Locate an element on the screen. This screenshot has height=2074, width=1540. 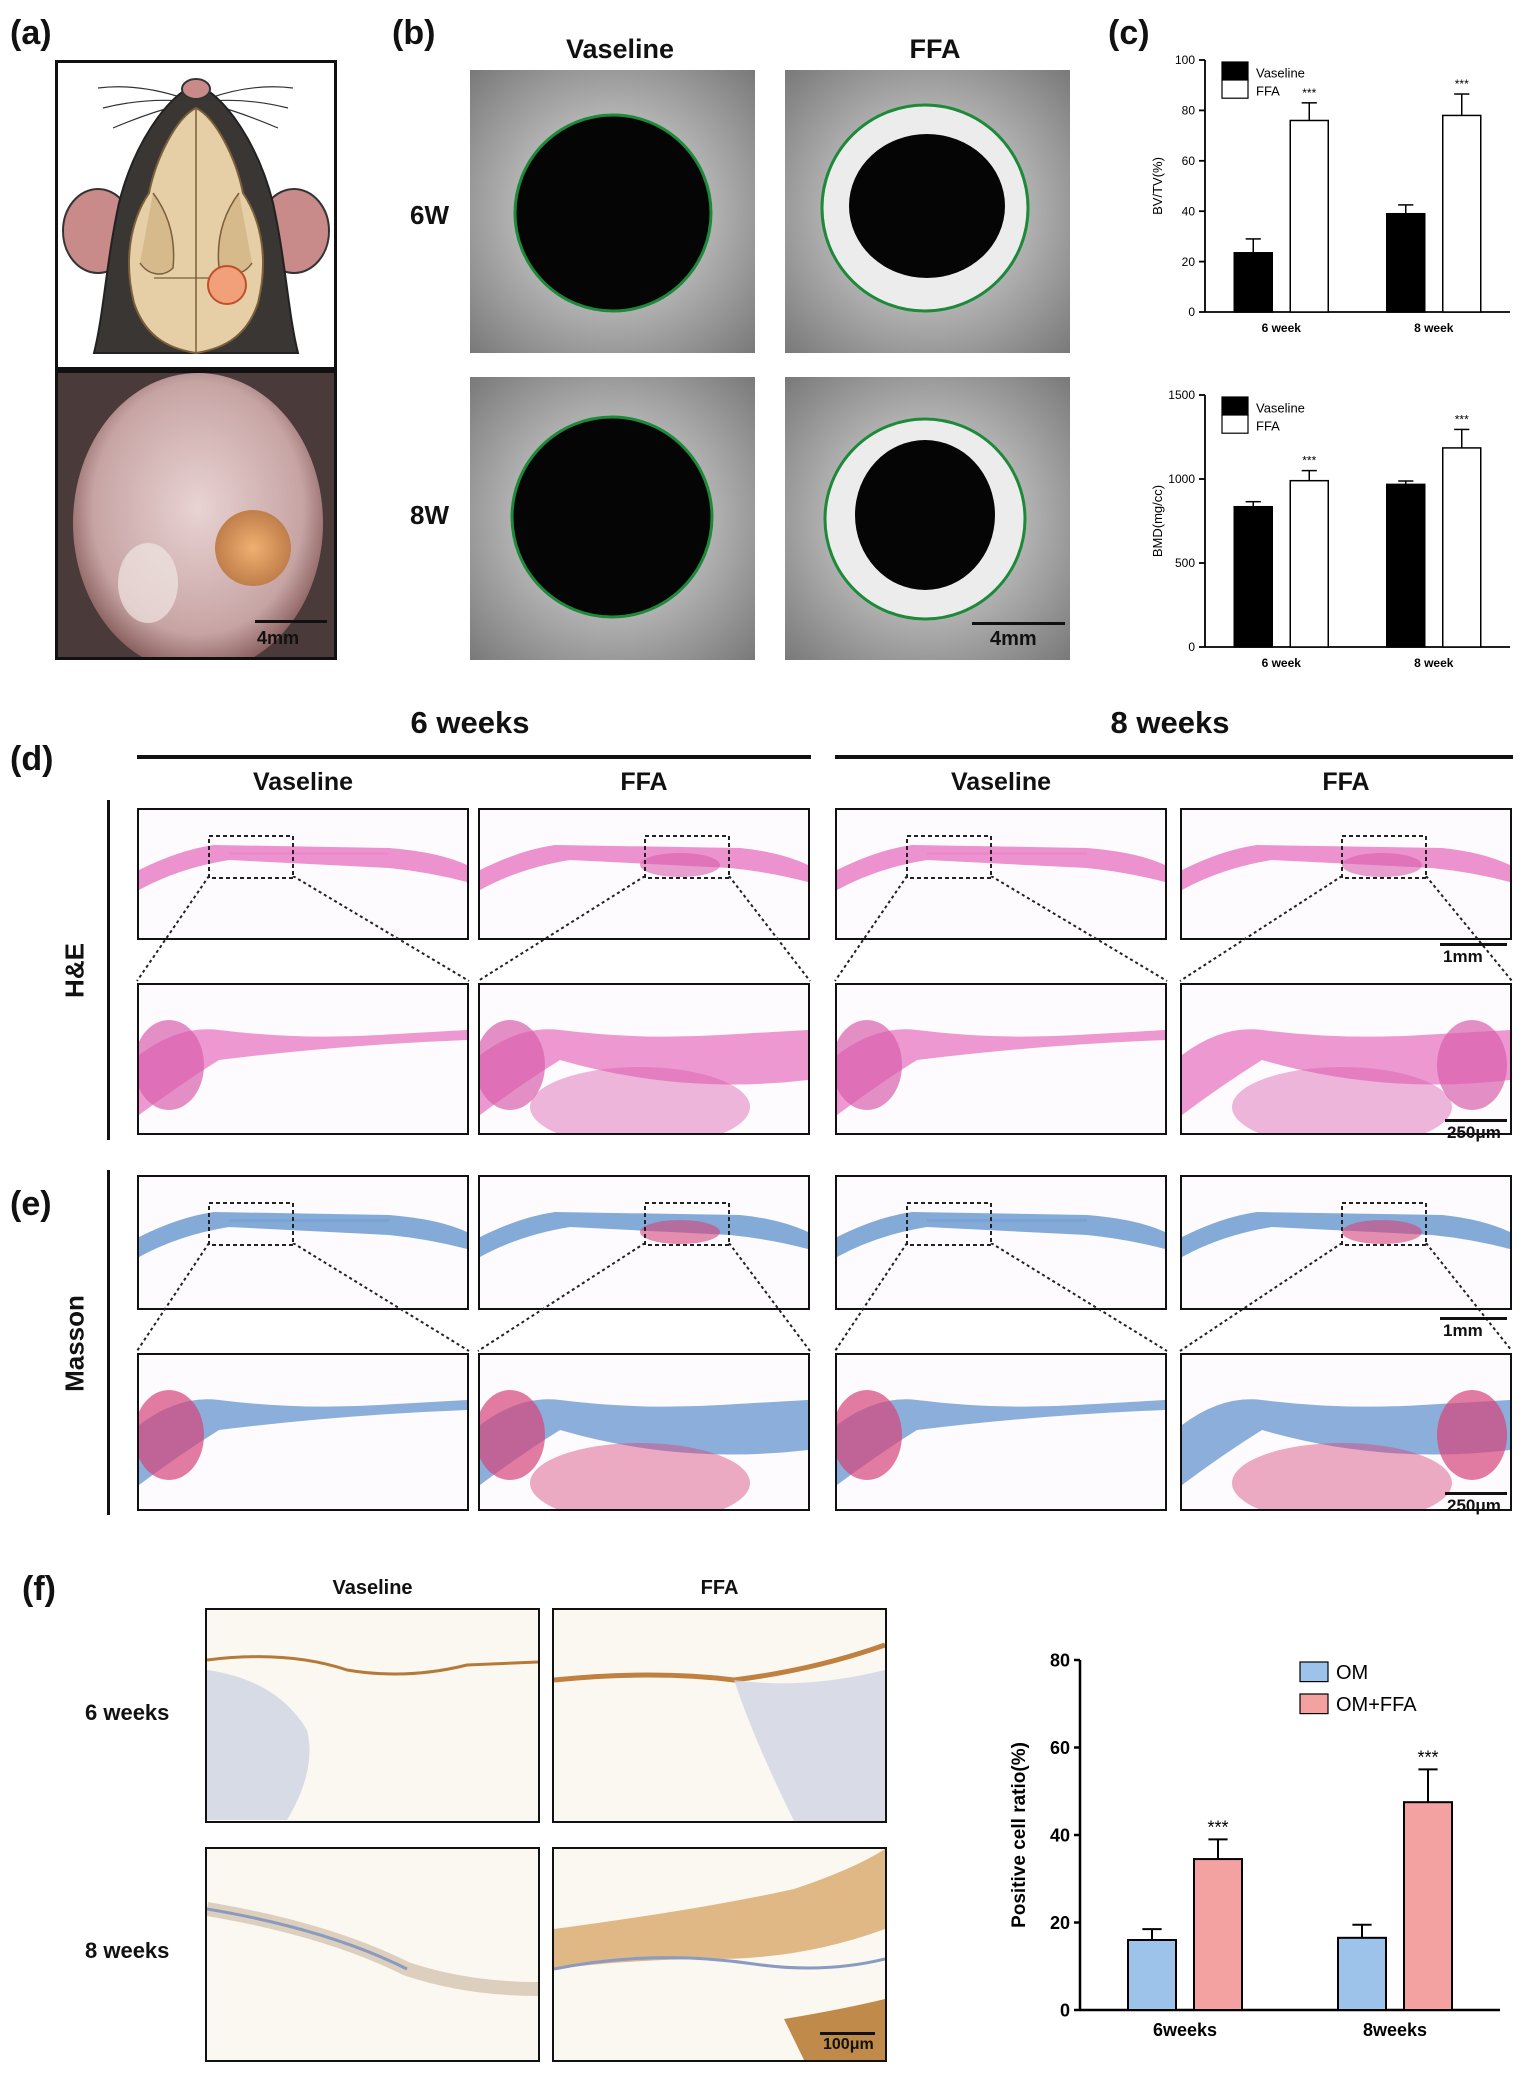
masson-low-vaseline-8w is located at coordinates (1001, 1242).